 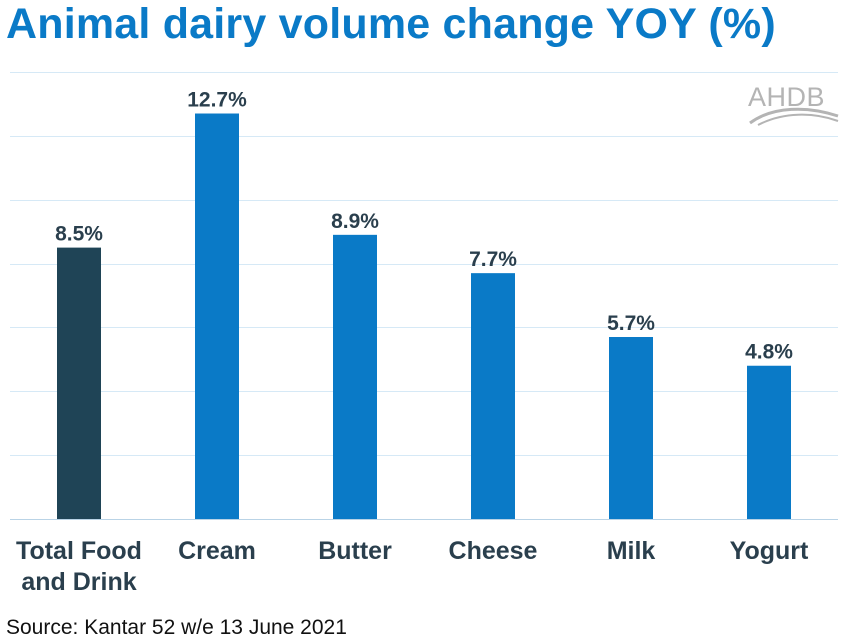 What do you see at coordinates (217, 100) in the screenshot?
I see `value-label: 12.7%` at bounding box center [217, 100].